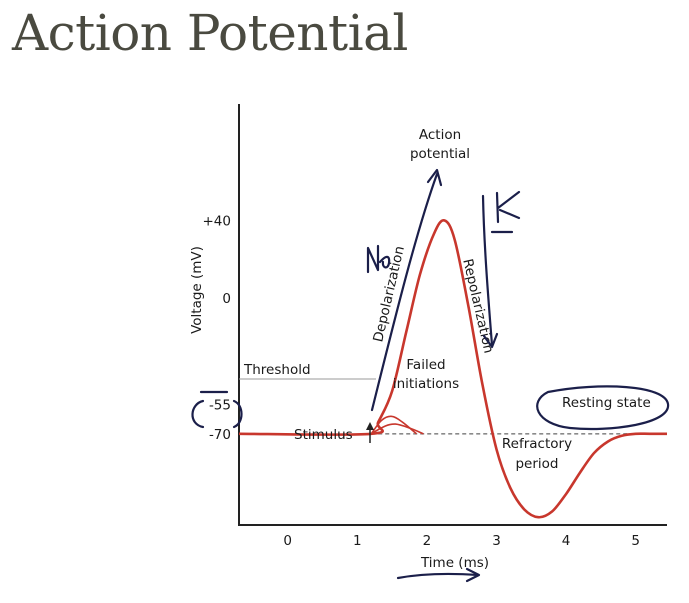 This screenshot has height=603, width=689. Describe the element at coordinates (635, 541) in the screenshot. I see `x-tick-label: 5` at that location.